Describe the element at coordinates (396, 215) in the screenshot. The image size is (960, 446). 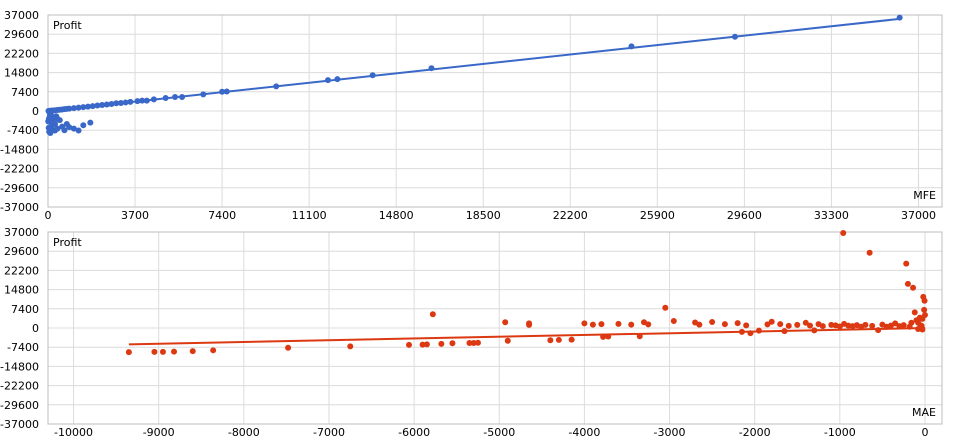
I see `x-tick-label: 14800` at that location.